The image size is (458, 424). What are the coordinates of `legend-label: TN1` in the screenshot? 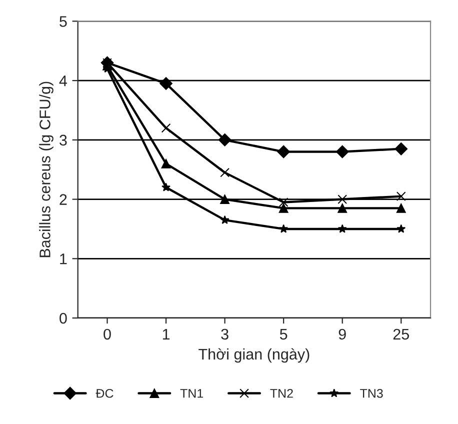 It's located at (192, 393).